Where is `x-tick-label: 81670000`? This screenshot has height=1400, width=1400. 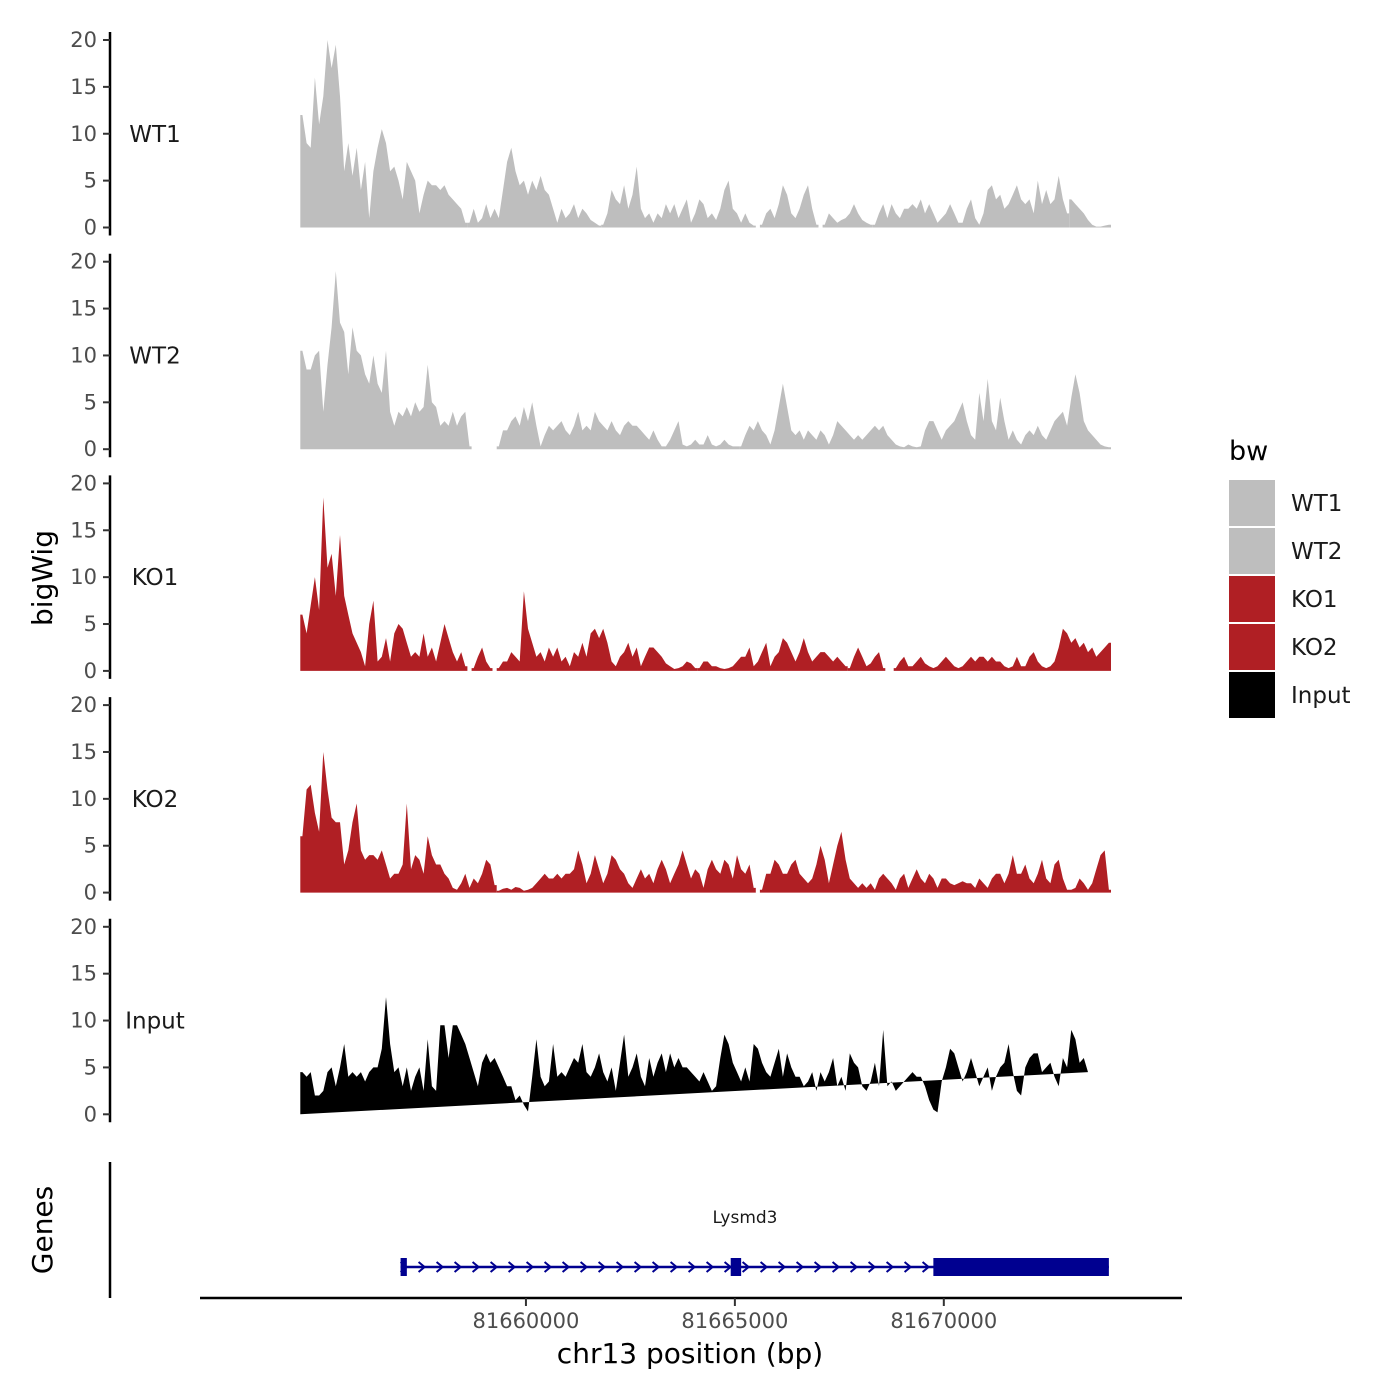
x-tick-label: 81670000 is located at coordinates (943, 1321).